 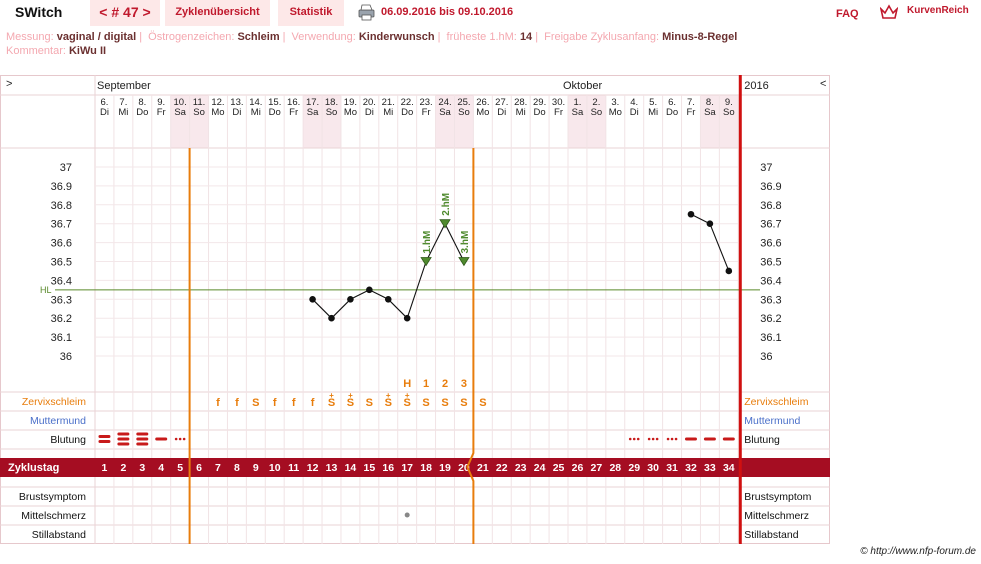 I want to click on cycle-day-number: 31, so click(x=672, y=468).